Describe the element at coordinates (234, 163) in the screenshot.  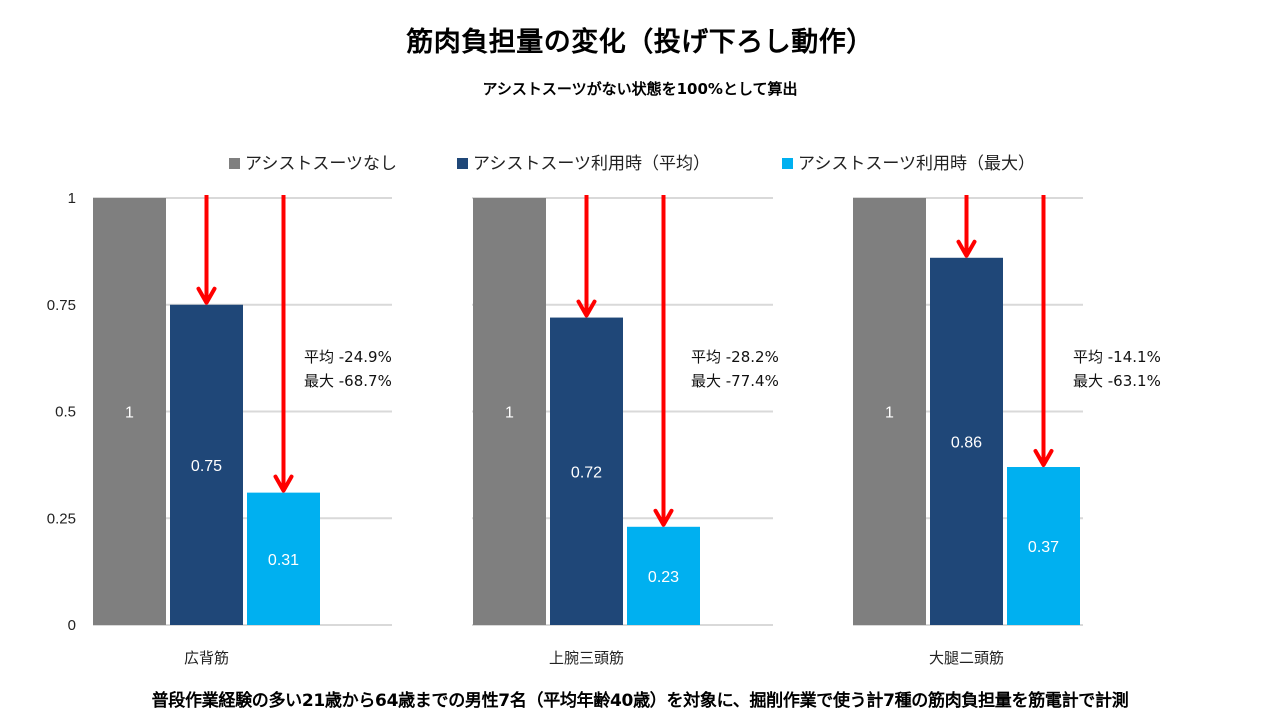
I see `legend-swatch-no-suit` at that location.